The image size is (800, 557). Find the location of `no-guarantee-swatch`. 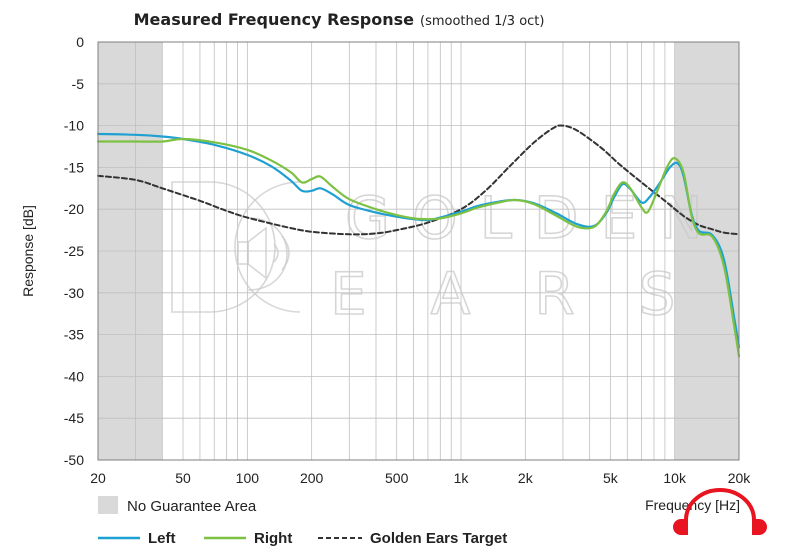

no-guarantee-swatch is located at coordinates (108, 505).